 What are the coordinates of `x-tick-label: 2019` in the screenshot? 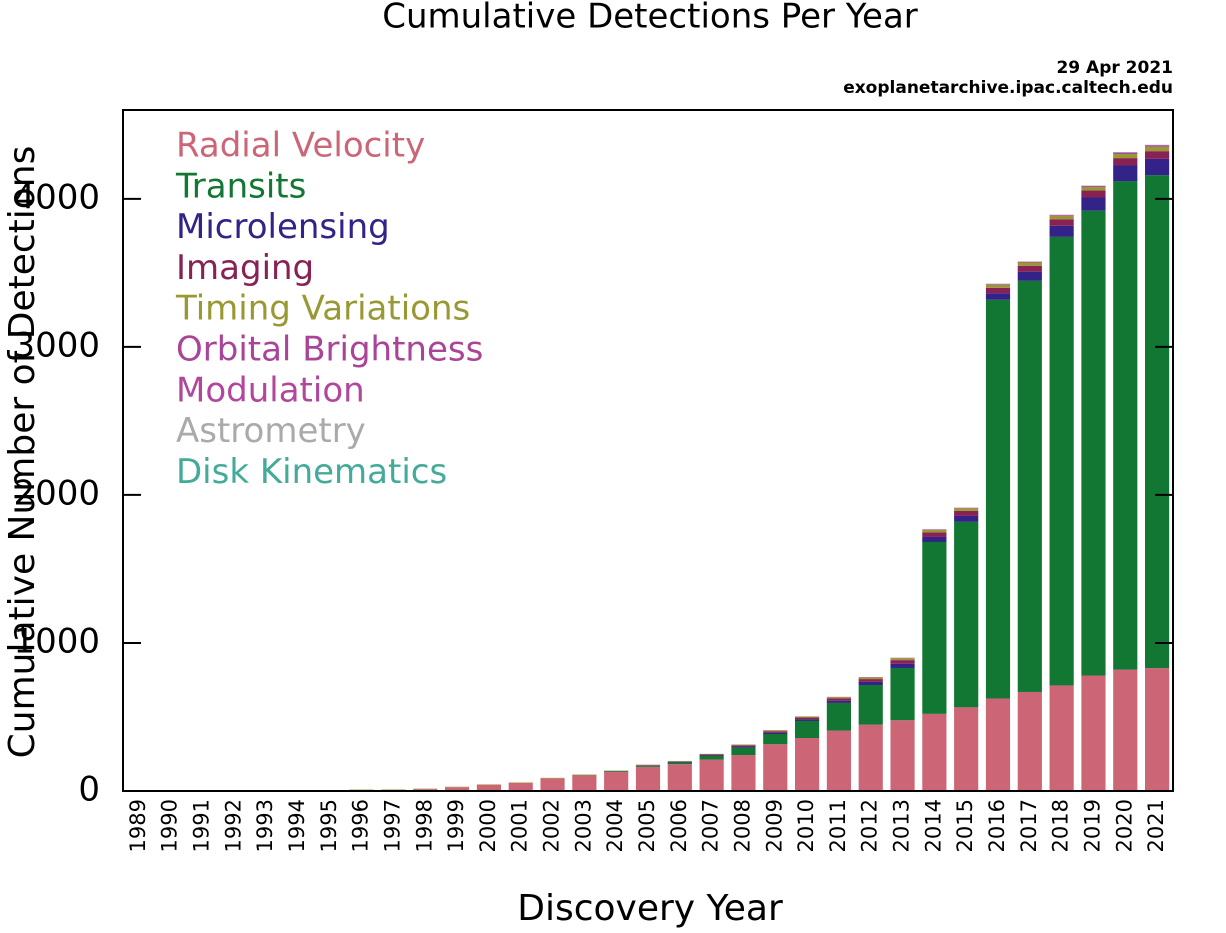 It's located at (1092, 825).